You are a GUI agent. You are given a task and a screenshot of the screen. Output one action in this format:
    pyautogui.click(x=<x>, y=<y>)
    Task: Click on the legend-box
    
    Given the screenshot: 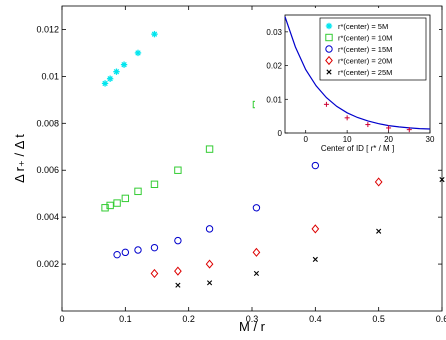 What is the action you would take?
    pyautogui.click(x=373, y=49)
    